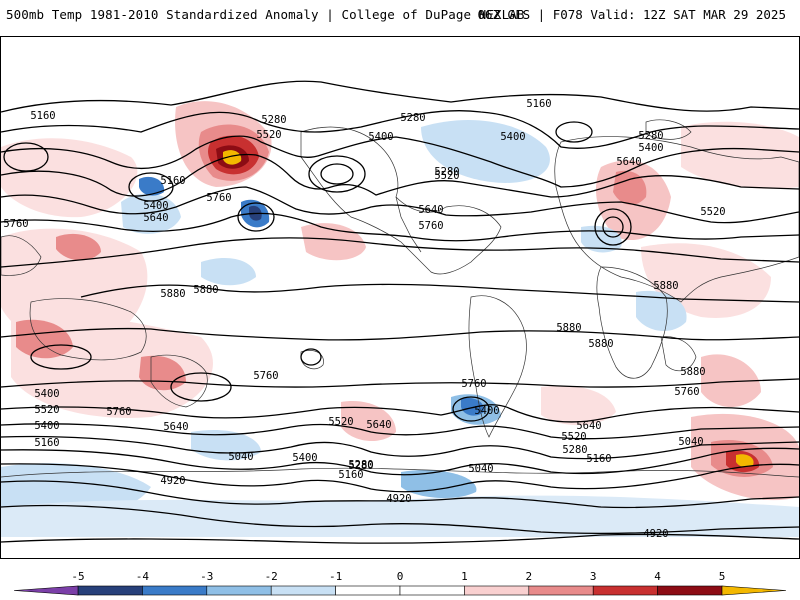 The width and height of the screenshot is (800, 600). What do you see at coordinates (271, 576) in the screenshot?
I see `colorbar-tick-label: -2` at bounding box center [271, 576].